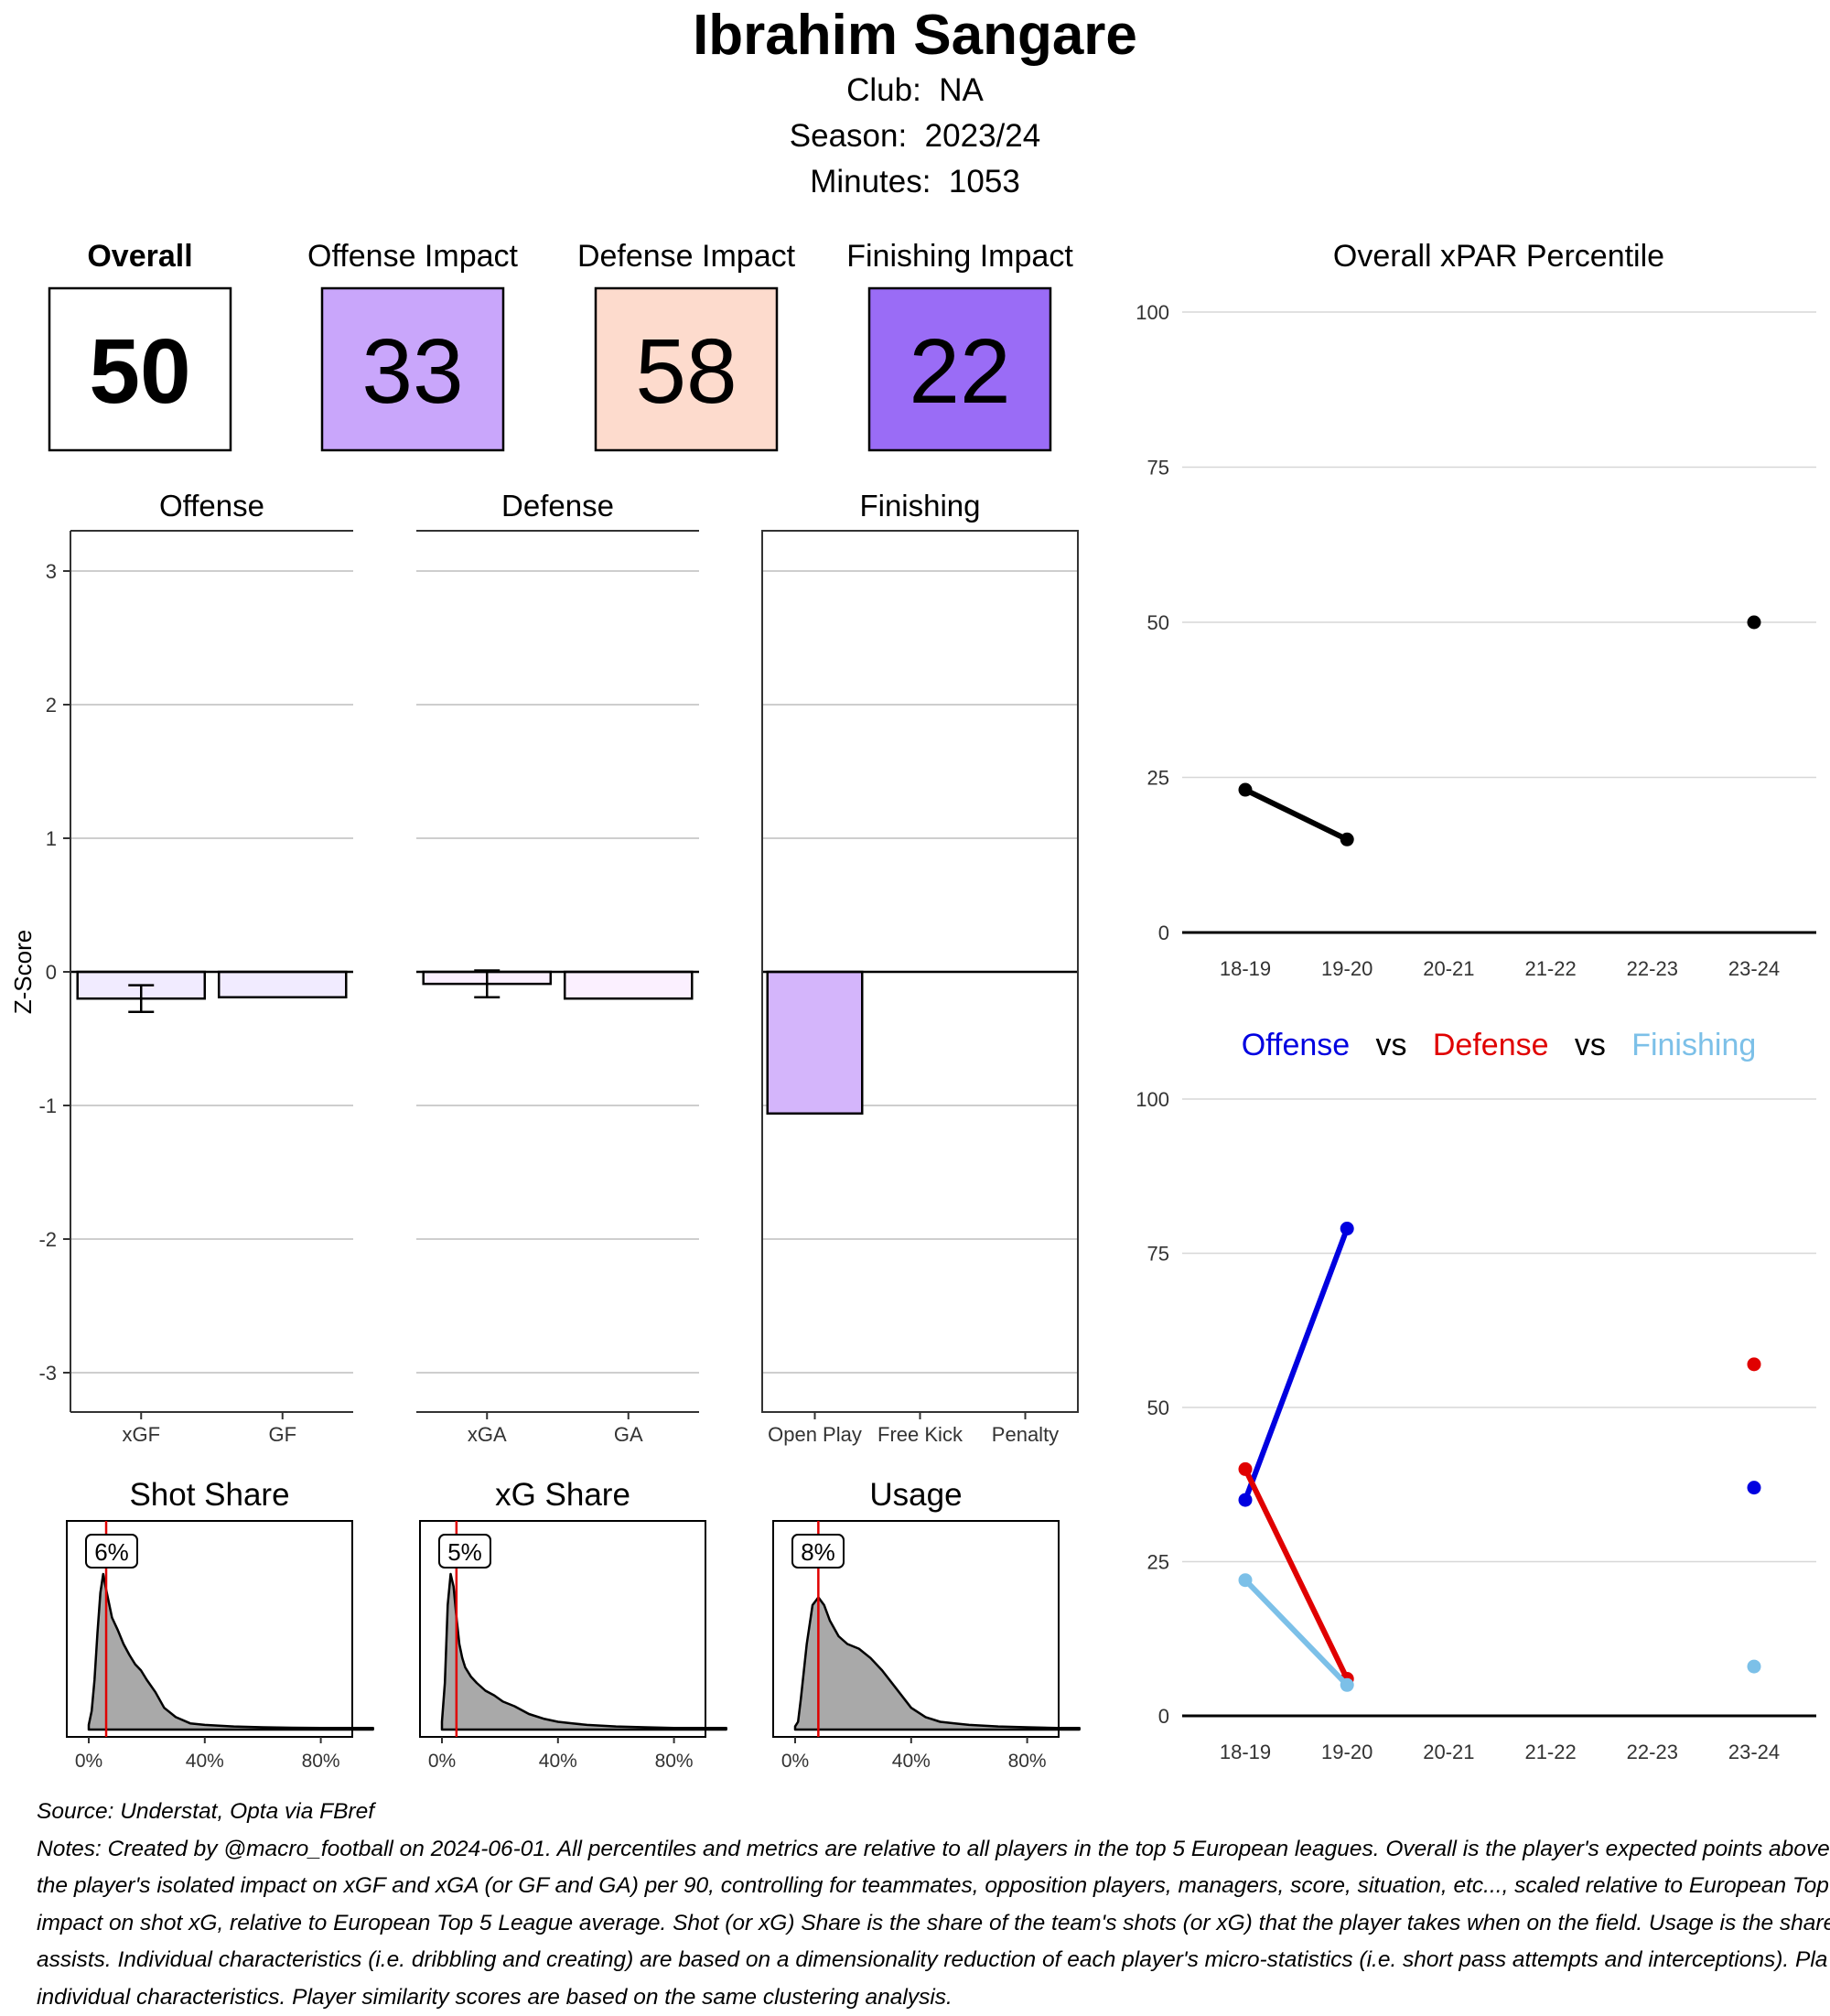 The width and height of the screenshot is (1830, 2016). Describe the element at coordinates (139, 256) in the screenshot. I see `score-box-label: Overall` at that location.